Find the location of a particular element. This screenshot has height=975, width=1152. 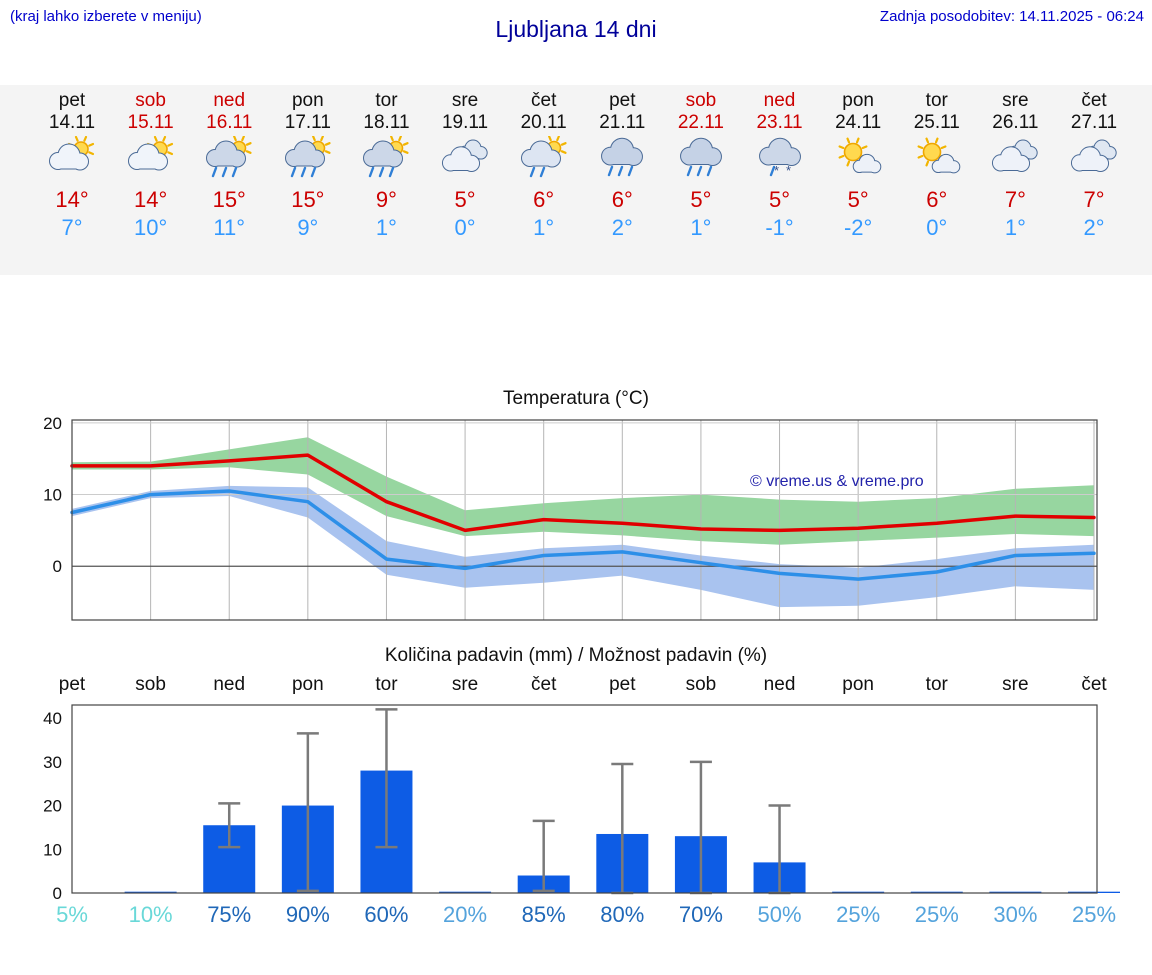

precip-probability: 90% is located at coordinates (307, 914).